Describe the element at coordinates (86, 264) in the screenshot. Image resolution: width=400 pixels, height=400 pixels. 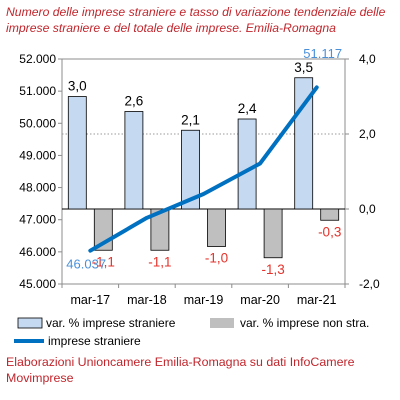
I see `line-start-label: 46.037` at that location.